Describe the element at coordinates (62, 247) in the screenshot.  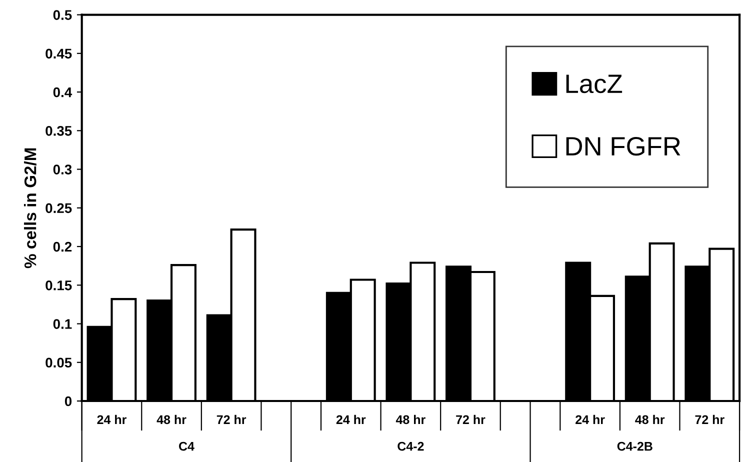
I see `y-tick-label: 0.2` at that location.